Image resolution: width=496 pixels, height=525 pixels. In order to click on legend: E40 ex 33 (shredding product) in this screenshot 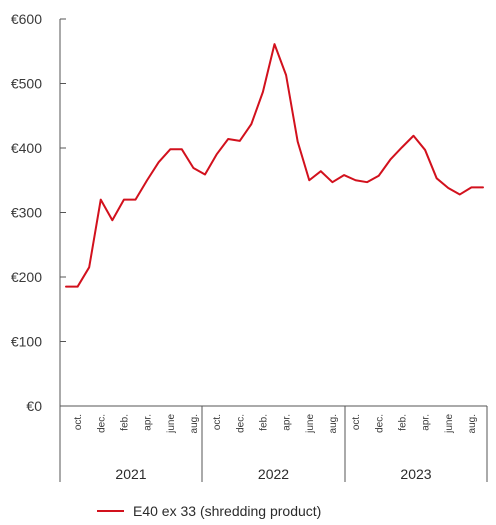, I will do `click(209, 511)`.